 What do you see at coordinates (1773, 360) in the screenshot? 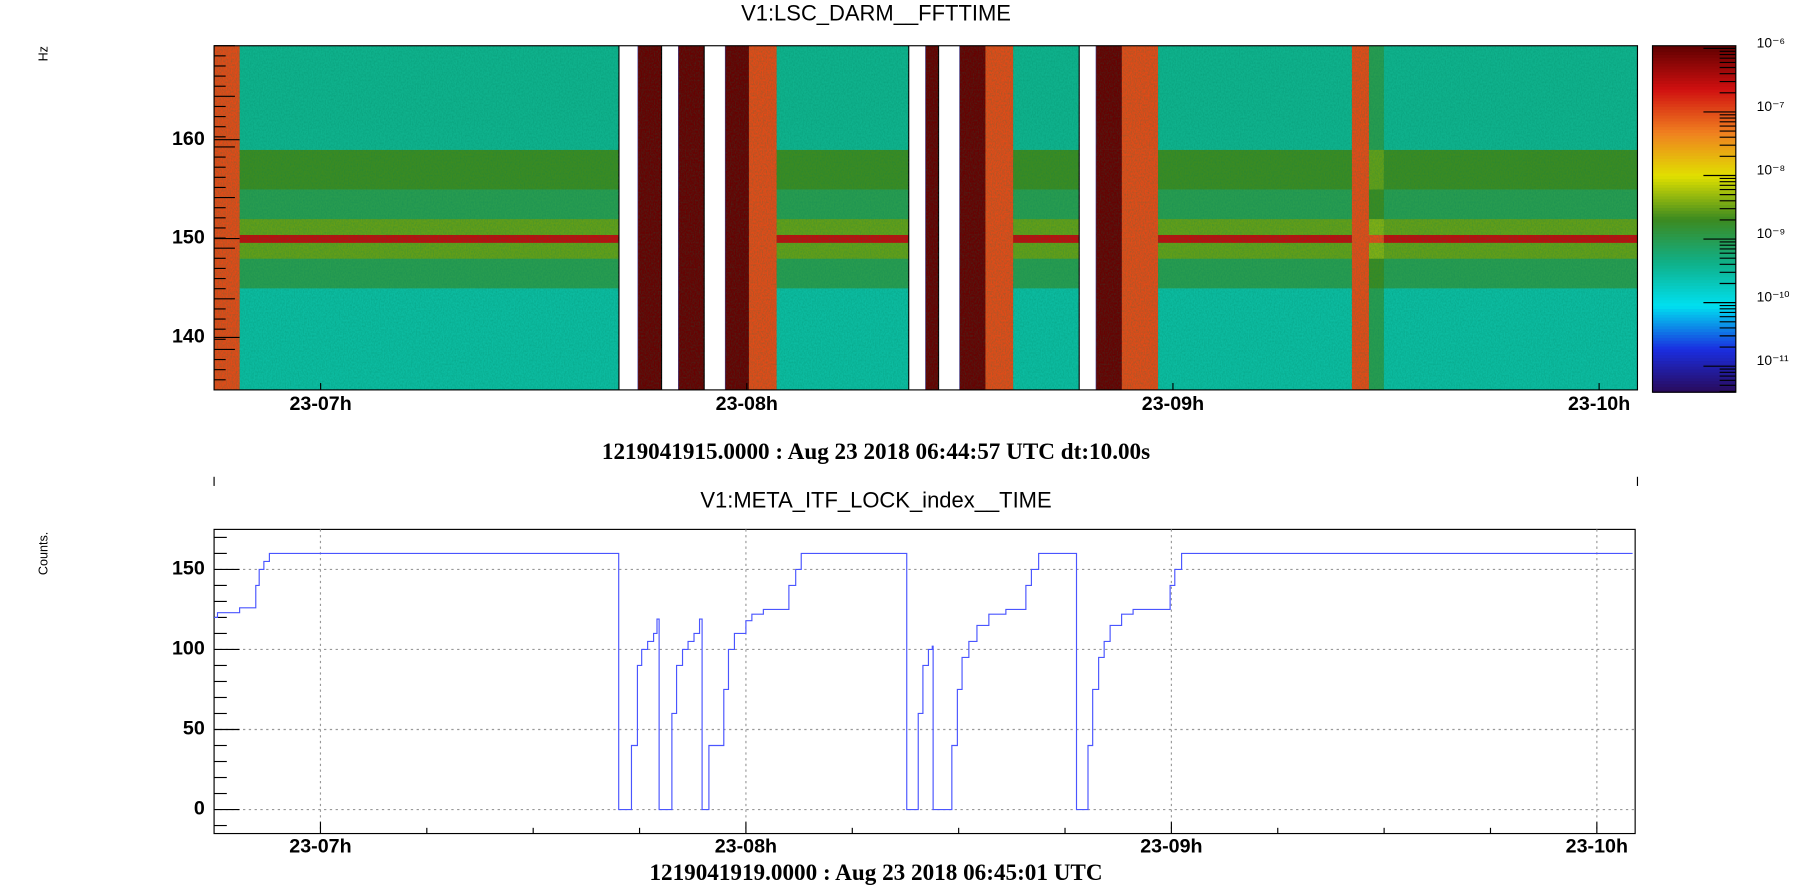
I see `colorbar-label: 10⁻¹¹` at bounding box center [1773, 360].